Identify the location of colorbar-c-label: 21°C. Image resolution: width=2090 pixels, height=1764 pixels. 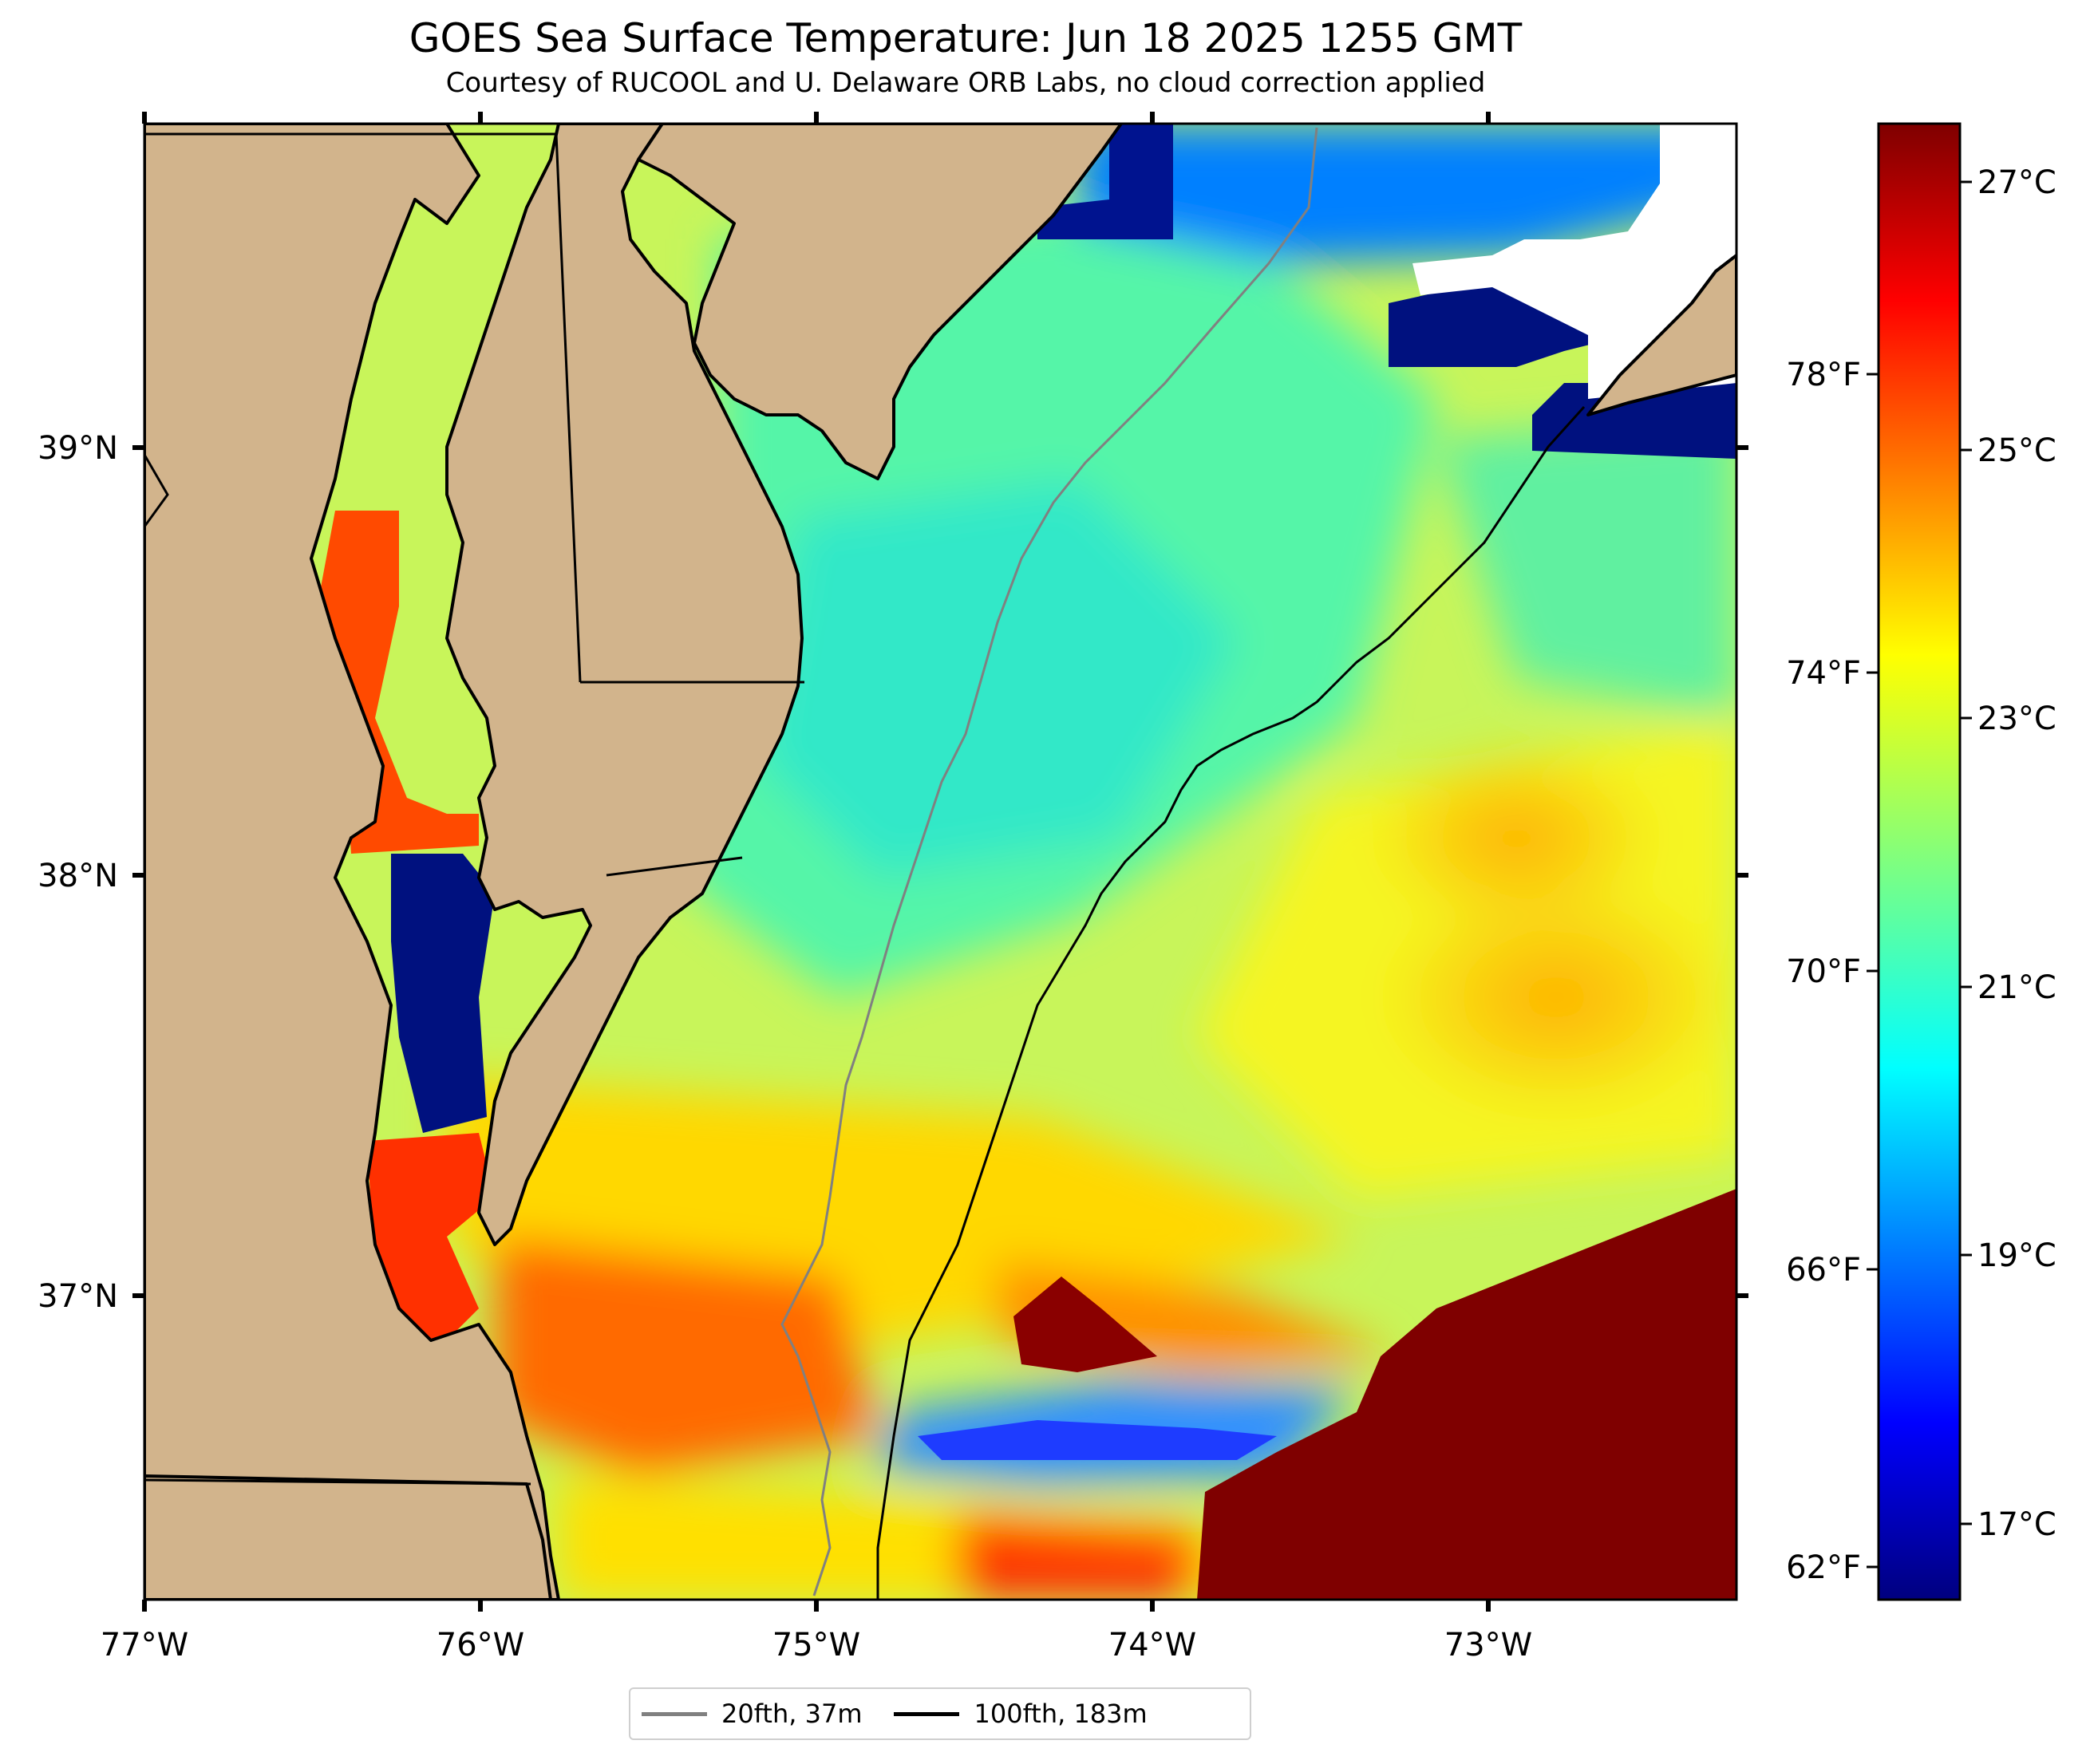
(2017, 987).